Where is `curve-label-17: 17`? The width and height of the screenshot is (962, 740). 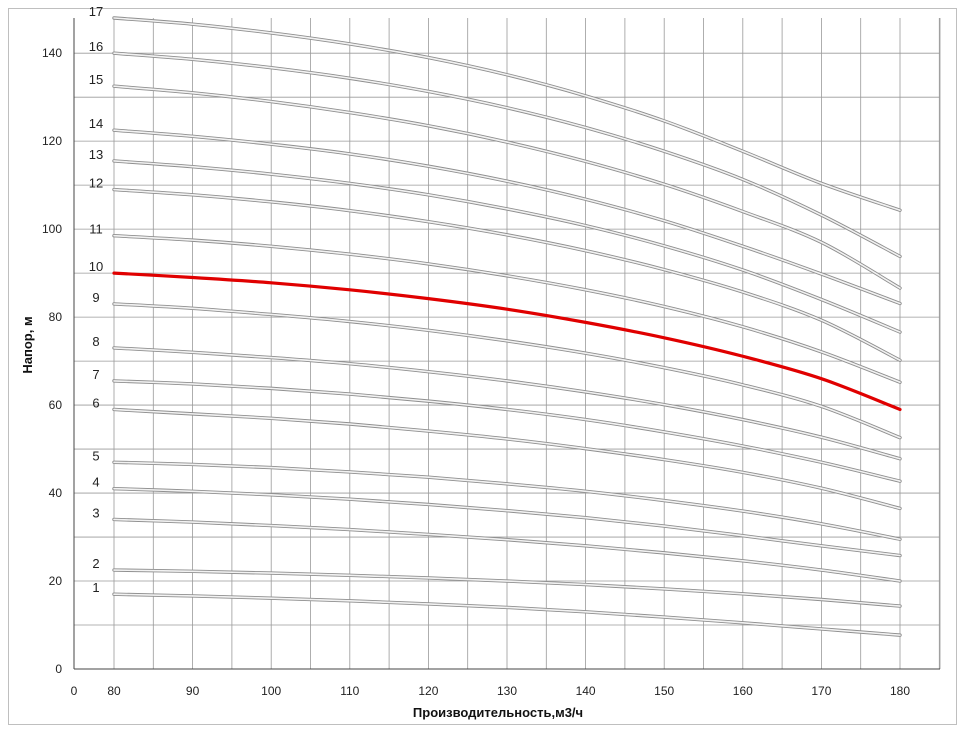 curve-label-17: 17 is located at coordinates (96, 11).